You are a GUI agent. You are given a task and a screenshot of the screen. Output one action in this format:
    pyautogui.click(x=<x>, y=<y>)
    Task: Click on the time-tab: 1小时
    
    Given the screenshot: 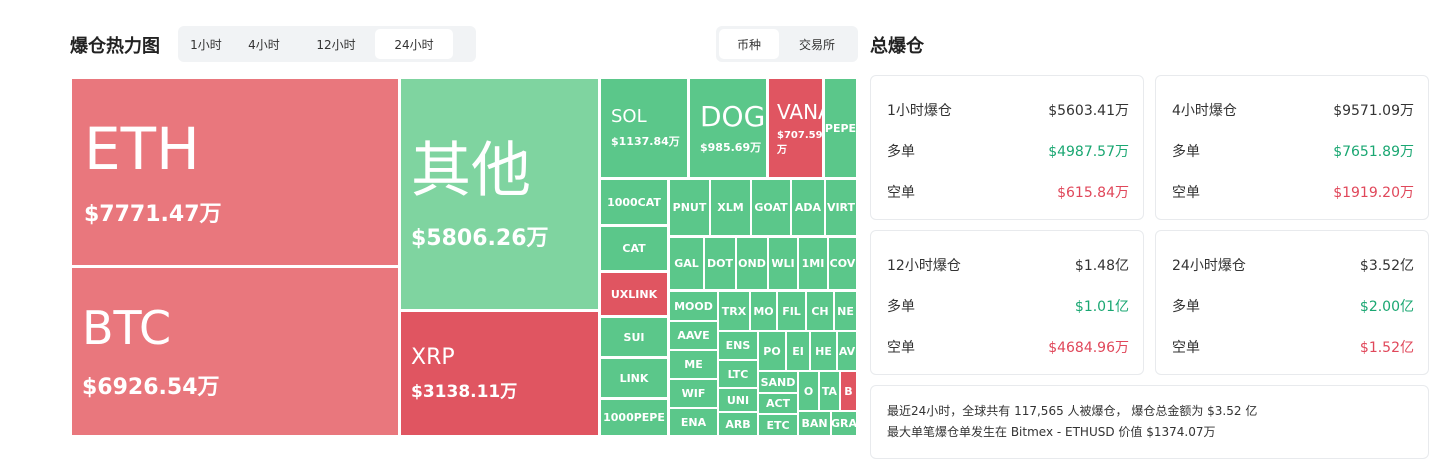 What is the action you would take?
    pyautogui.click(x=206, y=44)
    